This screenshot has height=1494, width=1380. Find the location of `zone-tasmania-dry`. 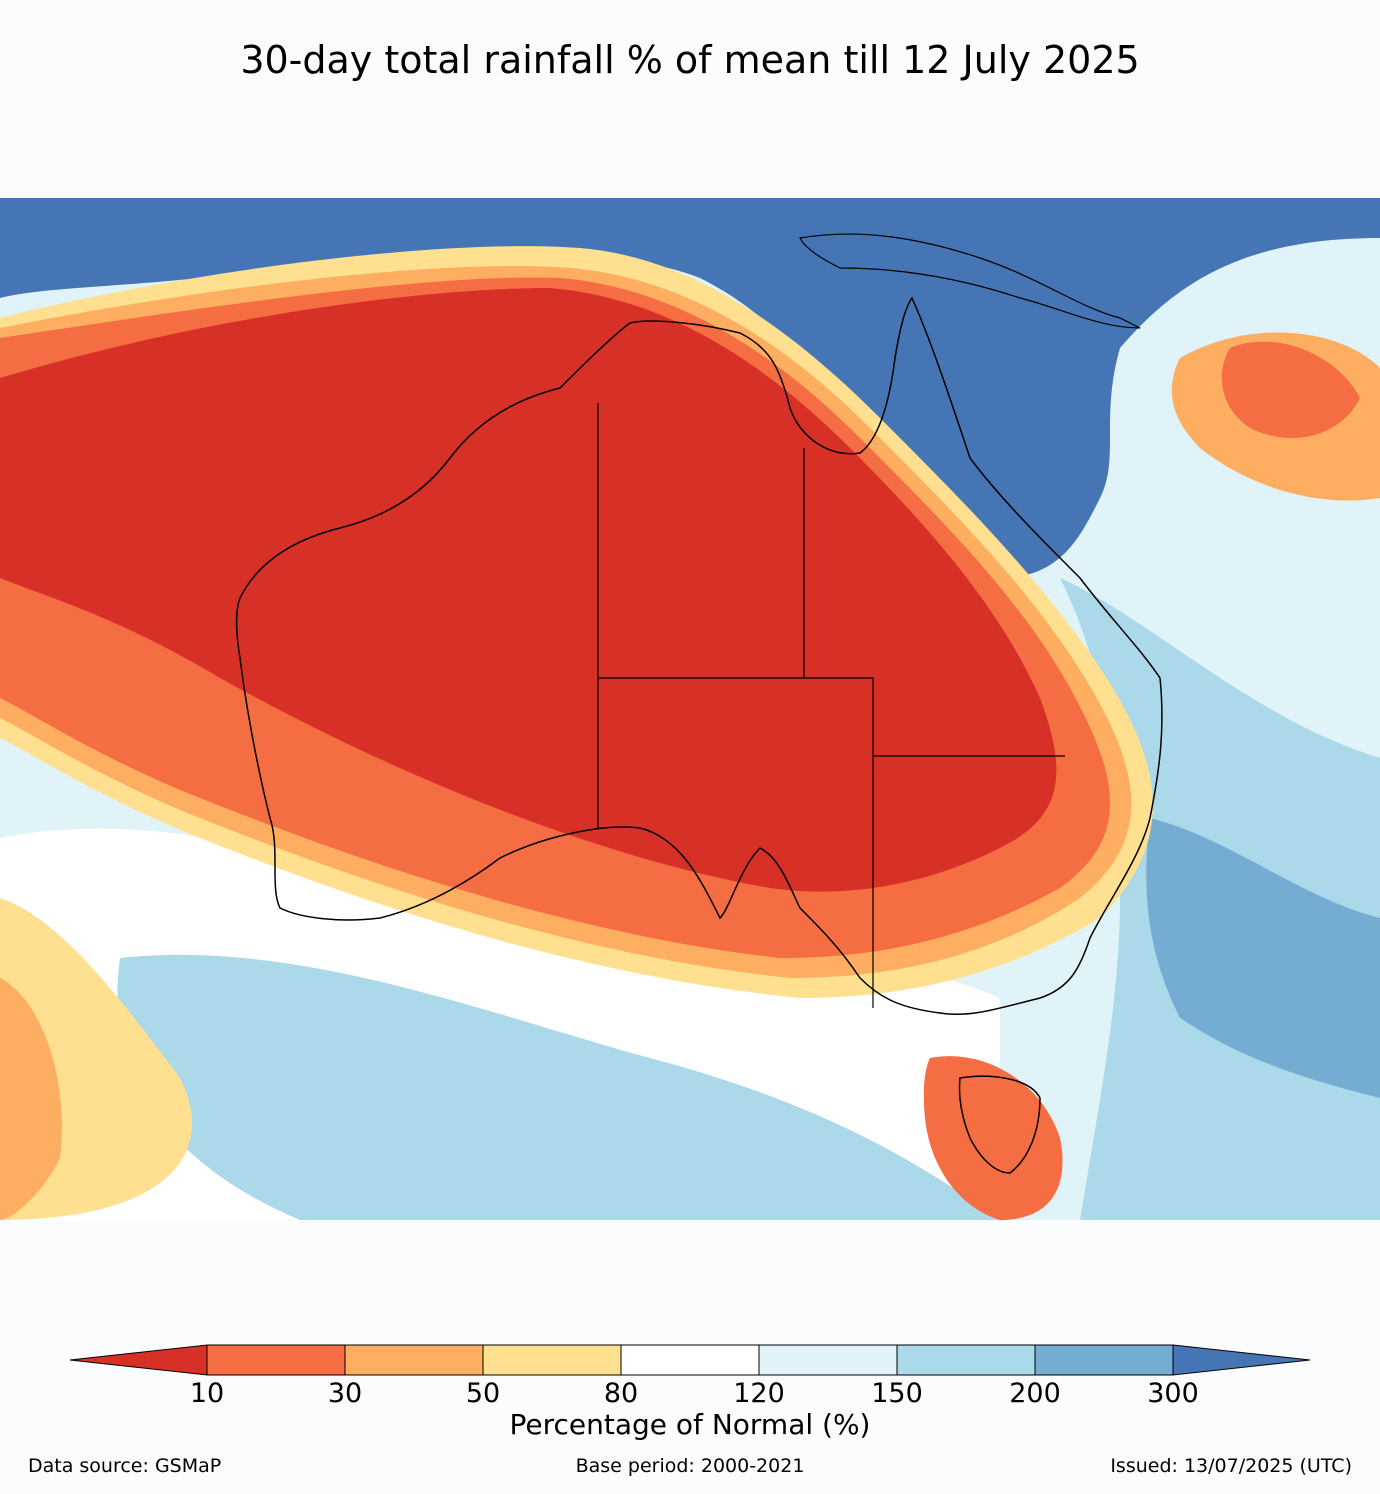

zone-tasmania-dry is located at coordinates (993, 1138).